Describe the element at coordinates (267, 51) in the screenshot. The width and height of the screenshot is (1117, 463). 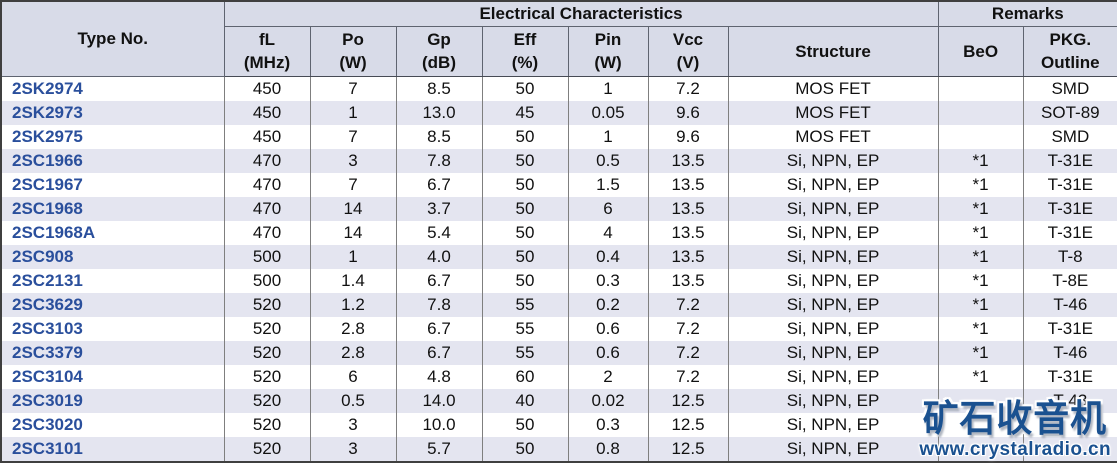
I see `col-header-fl: fL (MHz)` at that location.